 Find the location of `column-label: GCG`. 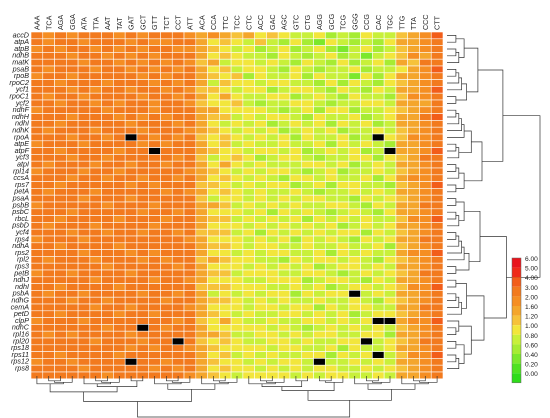

column-label: GCG is located at coordinates (331, 21).